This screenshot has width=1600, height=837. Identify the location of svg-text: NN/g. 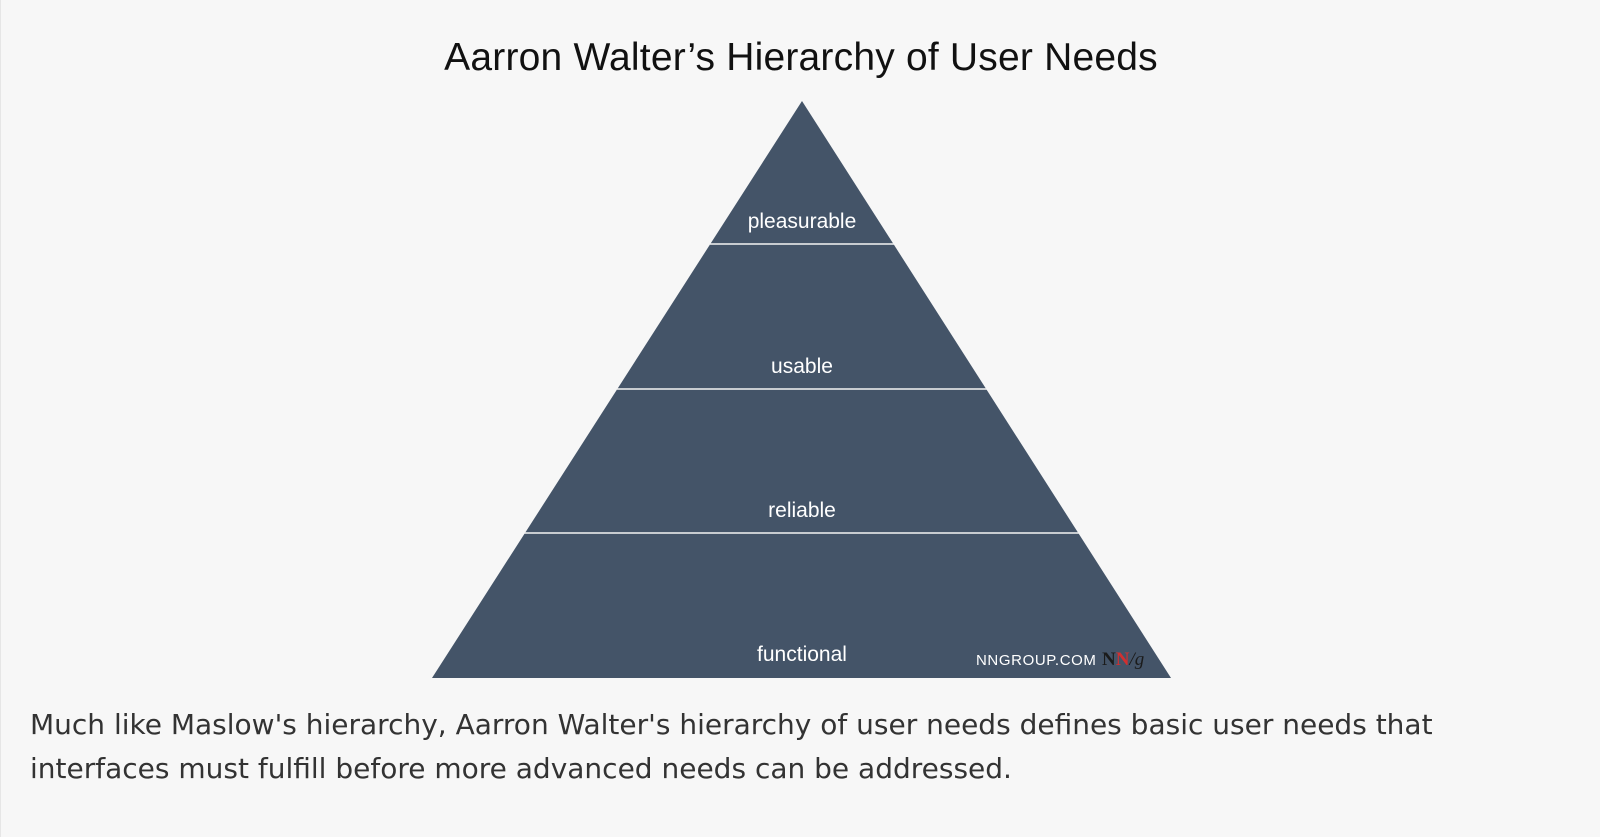
(1123, 659).